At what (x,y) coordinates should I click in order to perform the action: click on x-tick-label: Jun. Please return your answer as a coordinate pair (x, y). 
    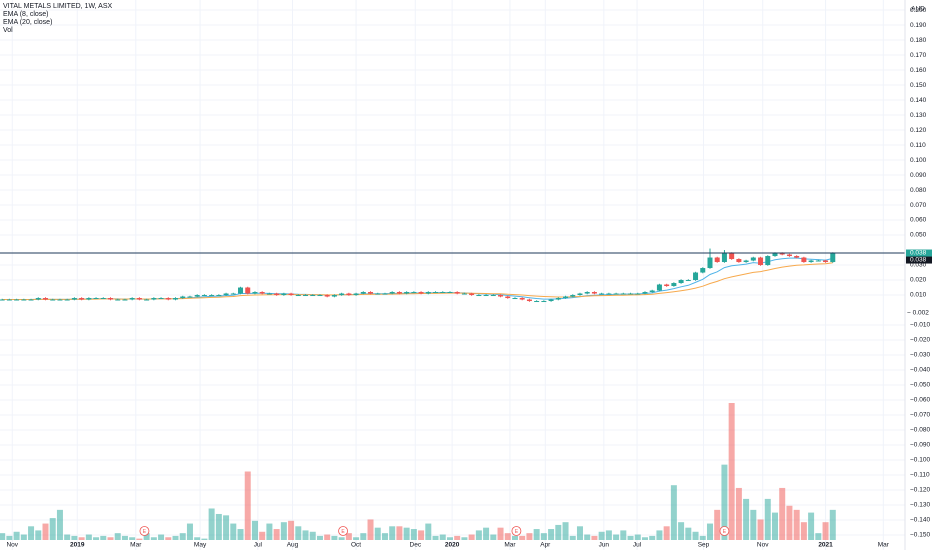
    Looking at the image, I should click on (604, 545).